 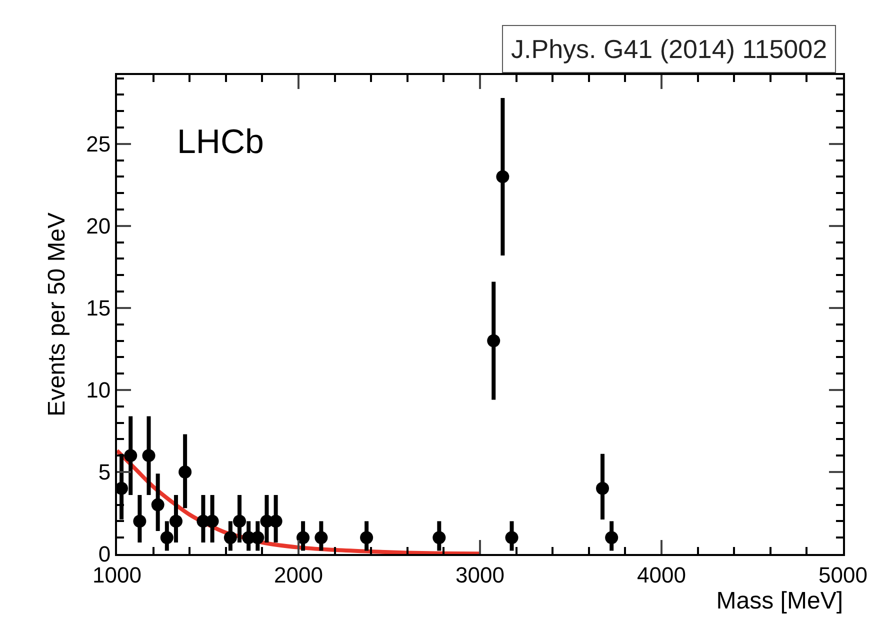 I want to click on annotation: LHCb, so click(x=220, y=142).